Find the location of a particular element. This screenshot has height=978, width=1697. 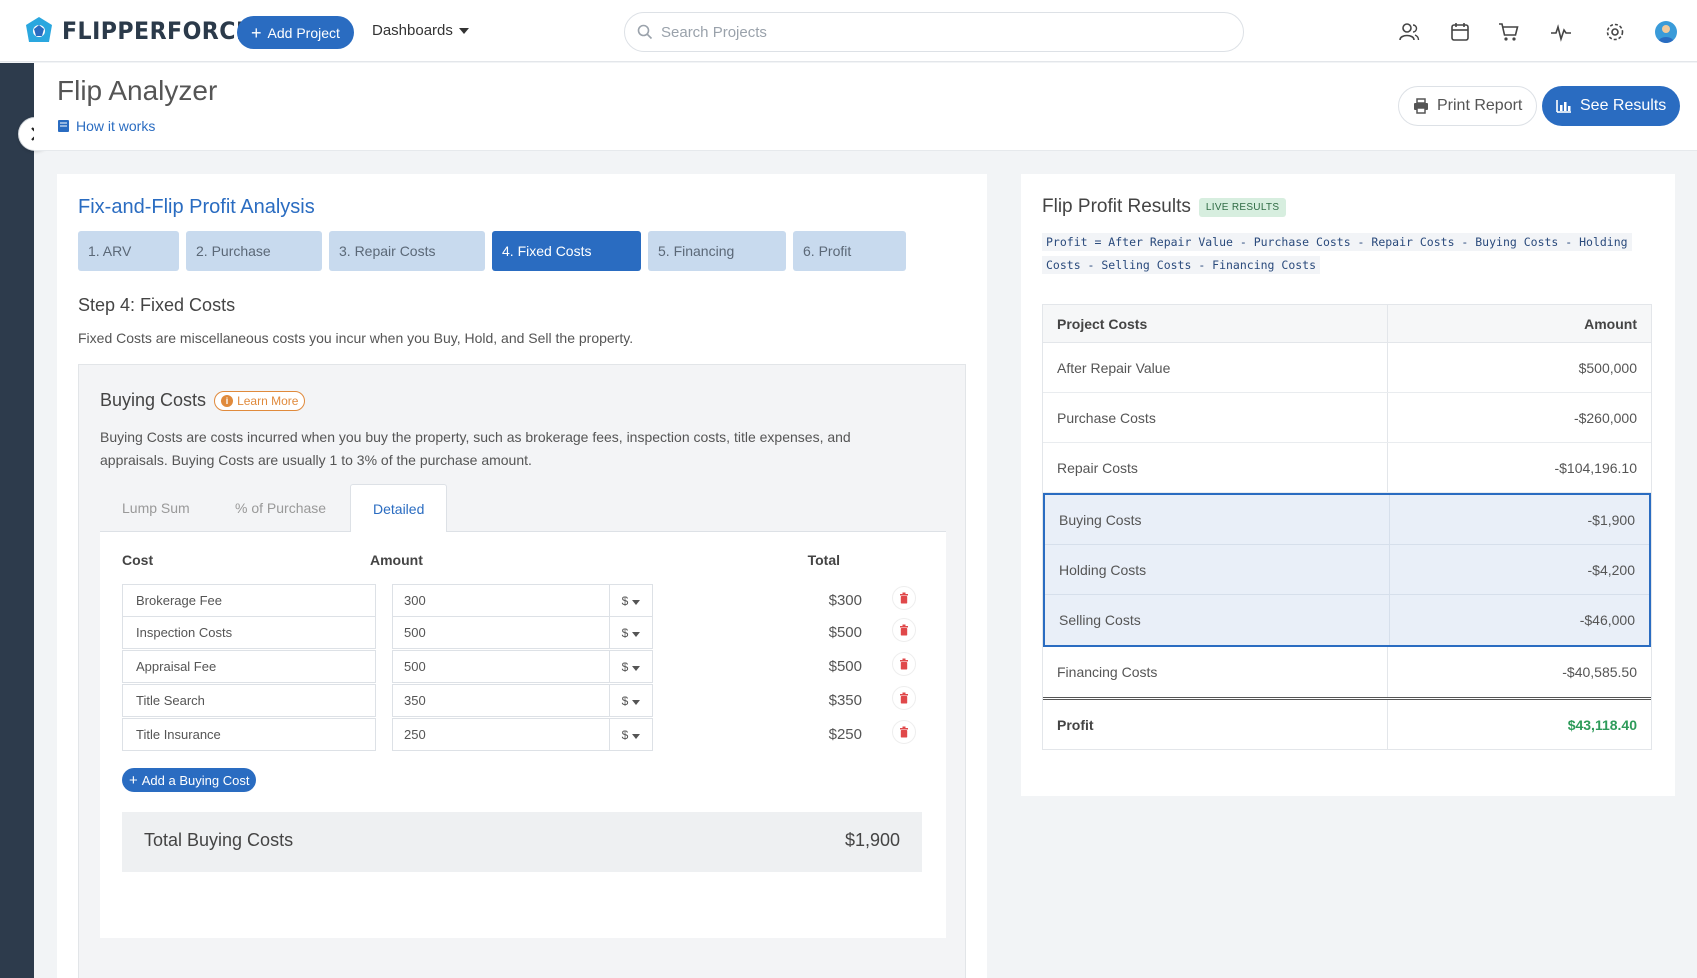

tab-lump-sum: Lump Sum is located at coordinates (156, 508).